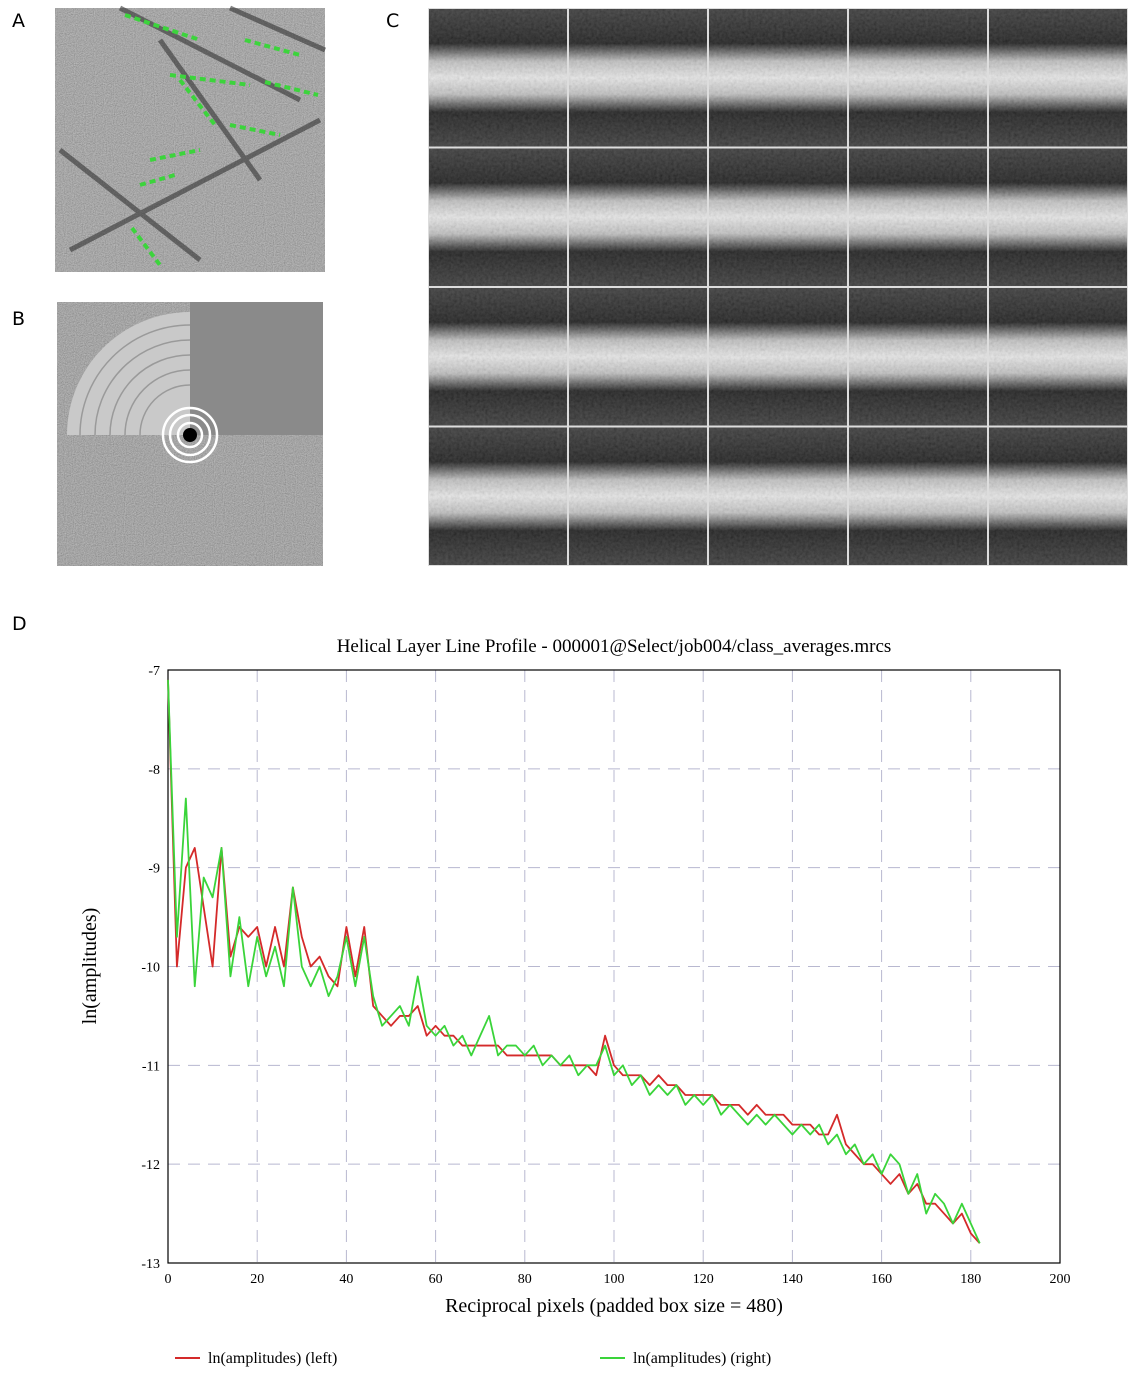 This screenshot has height=1378, width=1129. What do you see at coordinates (703, 1279) in the screenshot?
I see `x-tick-label: 120` at bounding box center [703, 1279].